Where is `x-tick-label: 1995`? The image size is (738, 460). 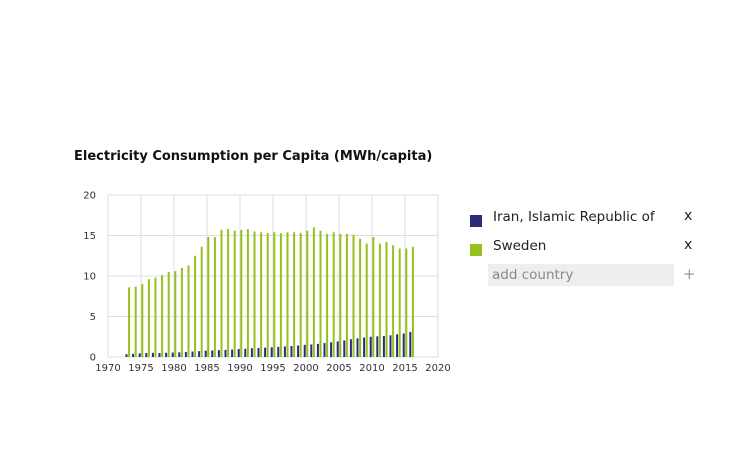
x-tick-label: 1995 is located at coordinates (272, 368).